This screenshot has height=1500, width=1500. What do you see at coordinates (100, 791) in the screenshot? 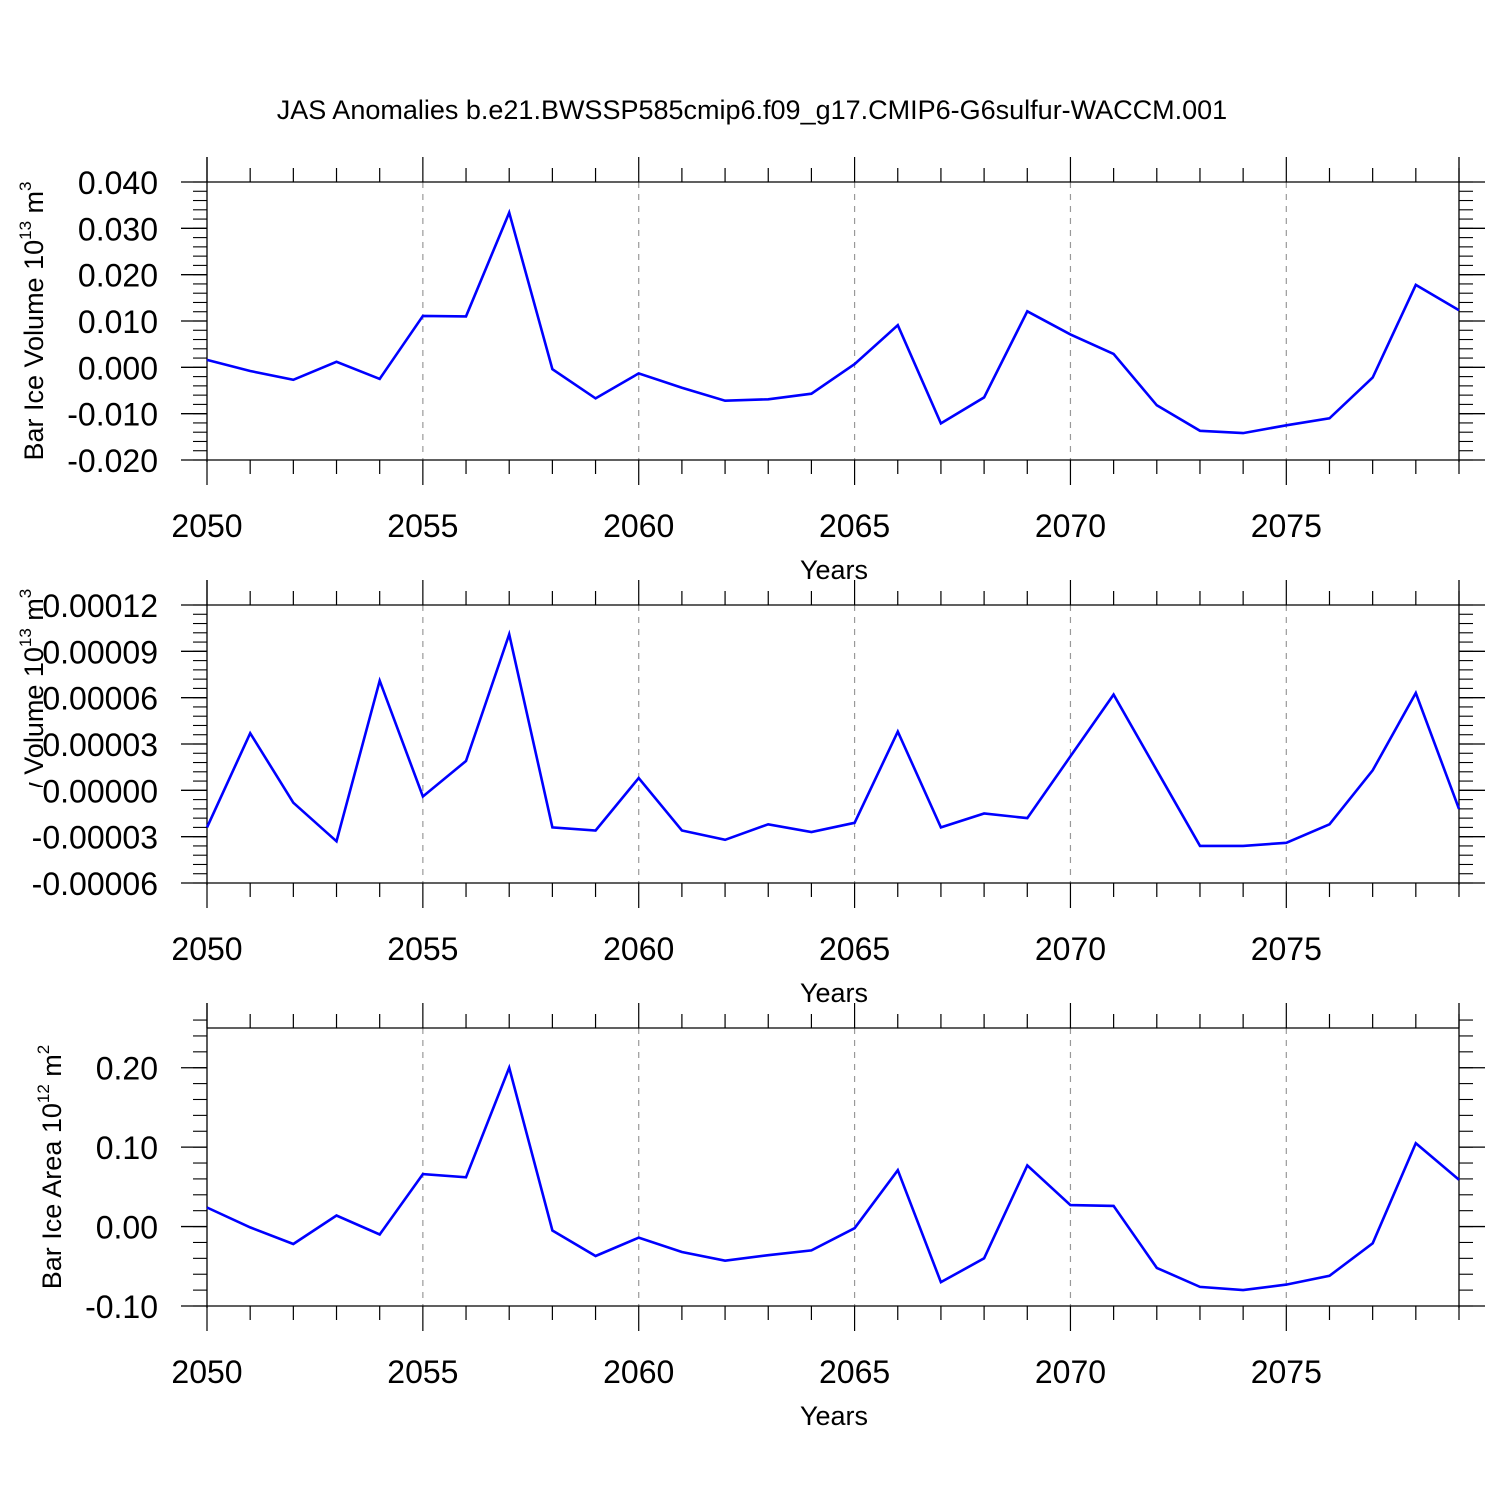
I see `y-tick-label: 0.00000` at bounding box center [100, 791].